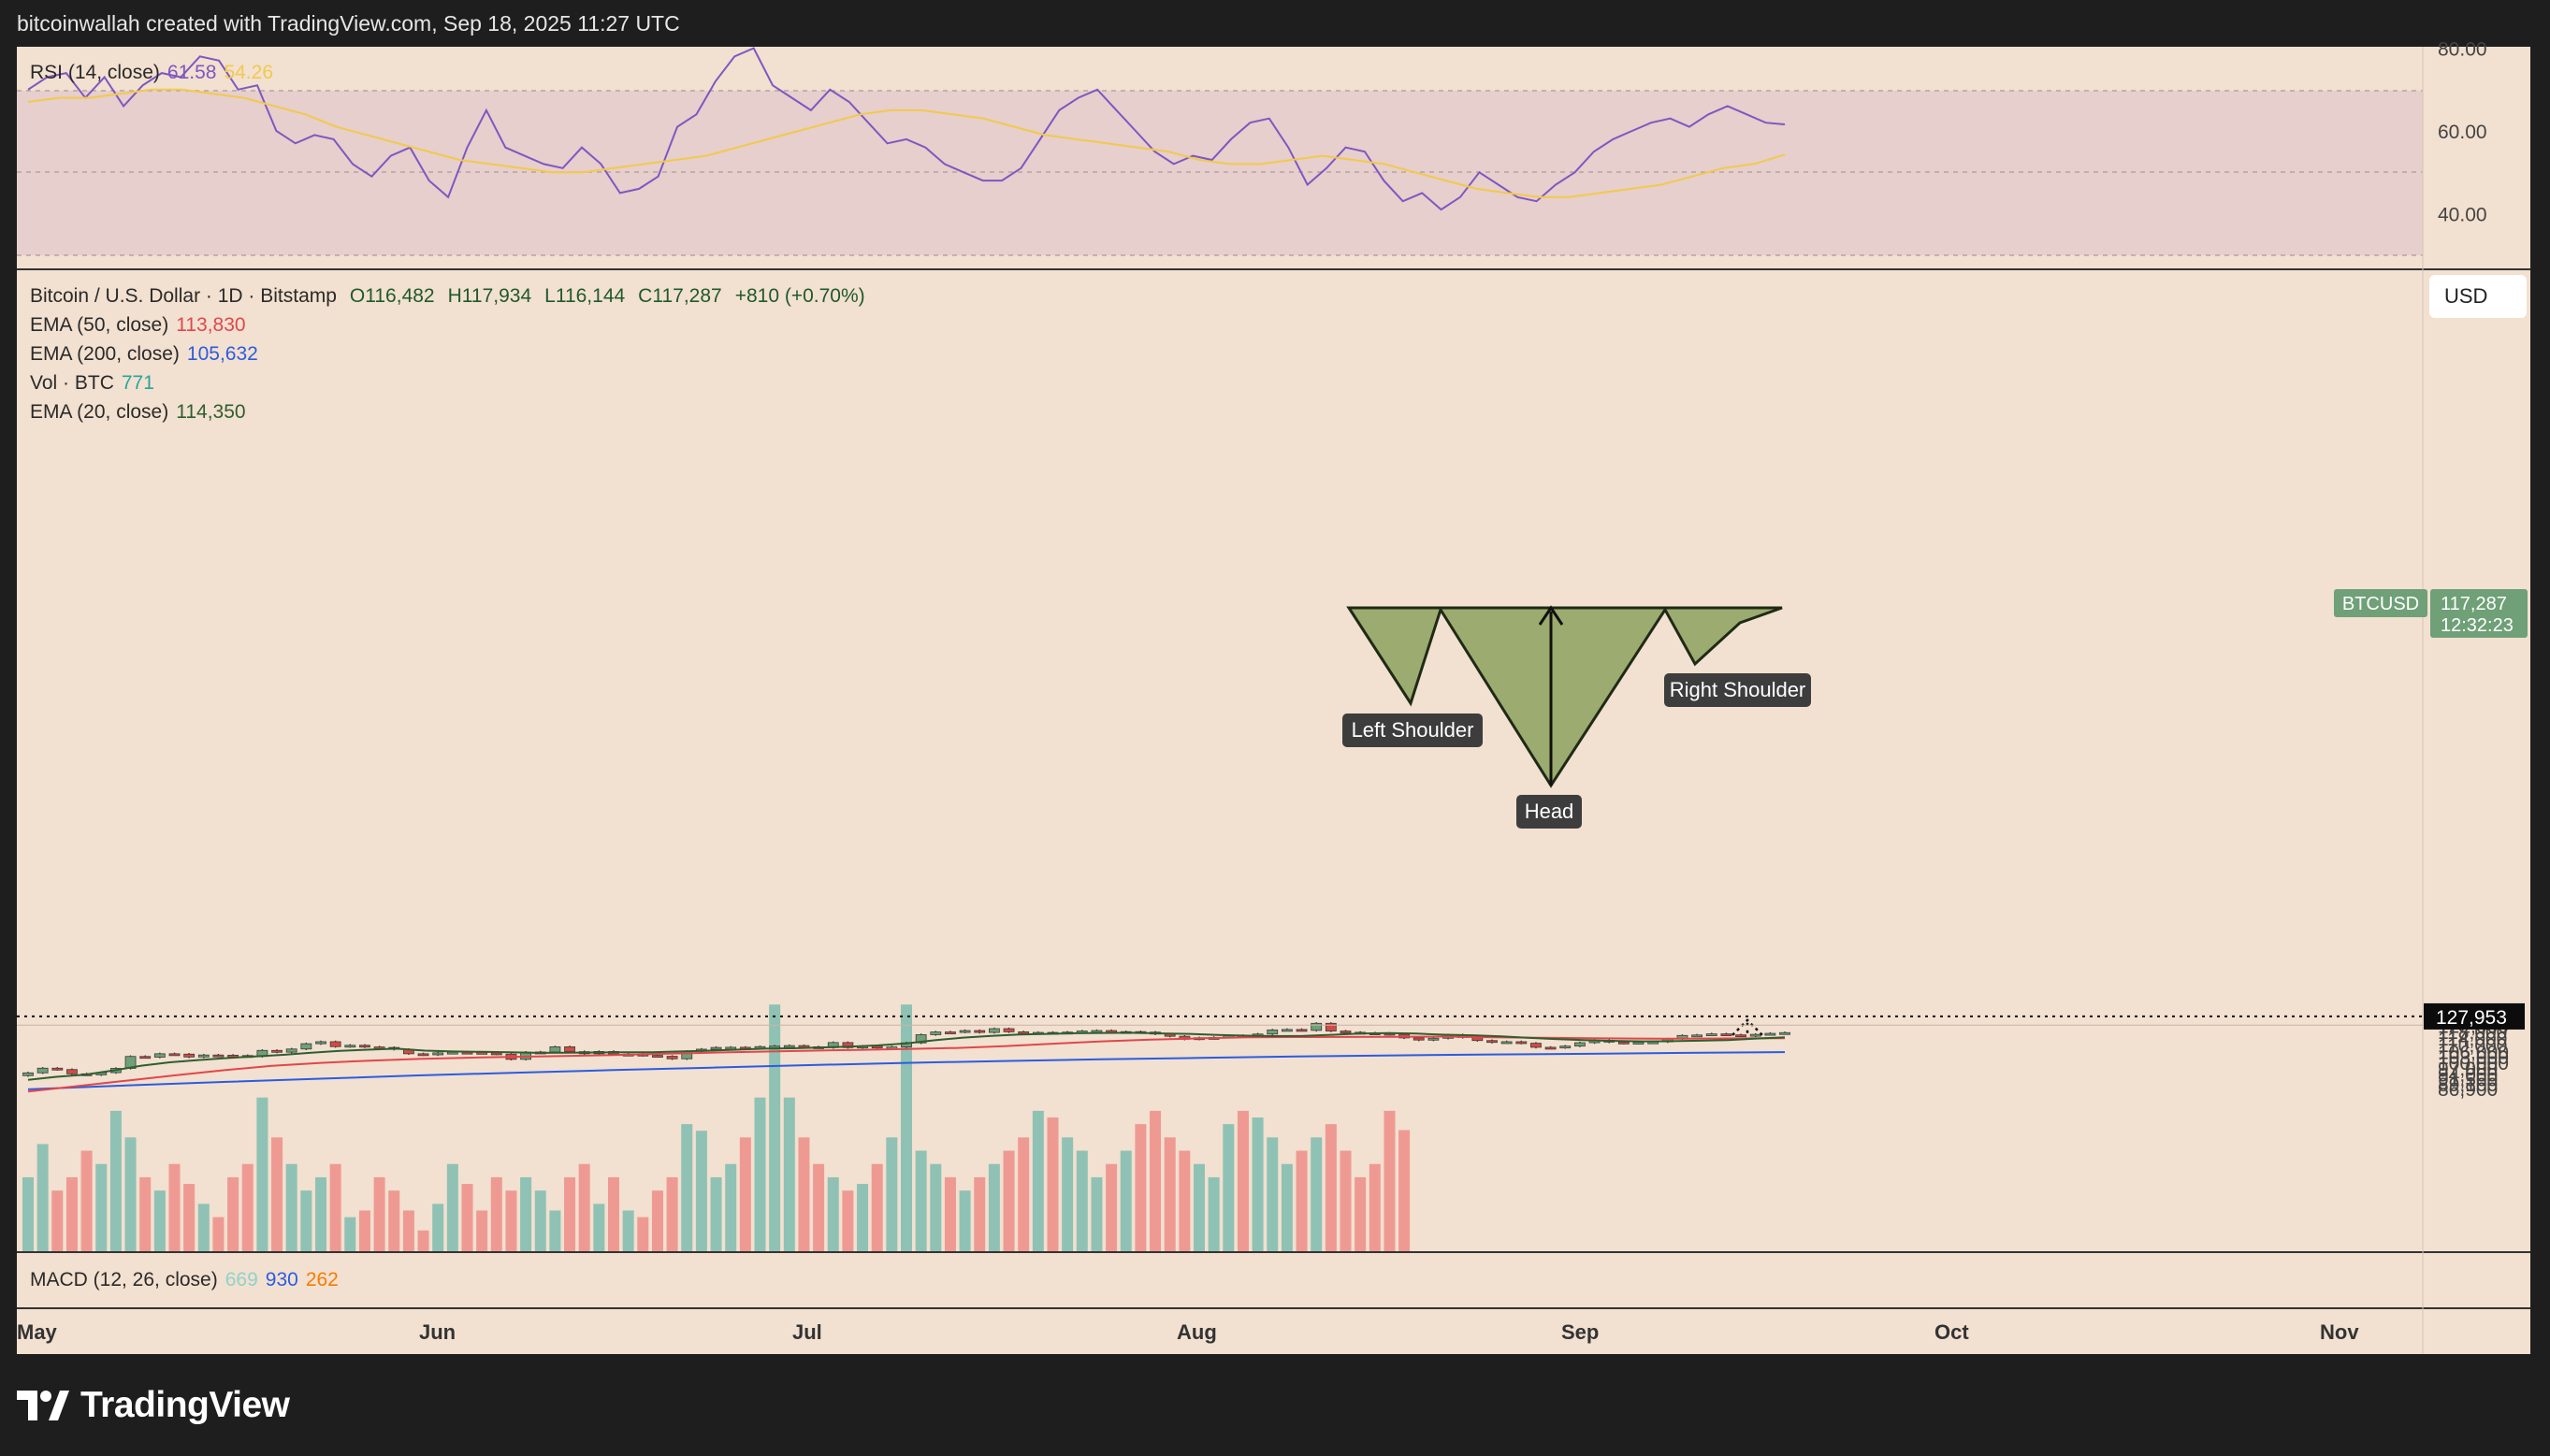 This screenshot has width=2550, height=1456. I want to click on rsi-band-fill, so click(1220, 173).